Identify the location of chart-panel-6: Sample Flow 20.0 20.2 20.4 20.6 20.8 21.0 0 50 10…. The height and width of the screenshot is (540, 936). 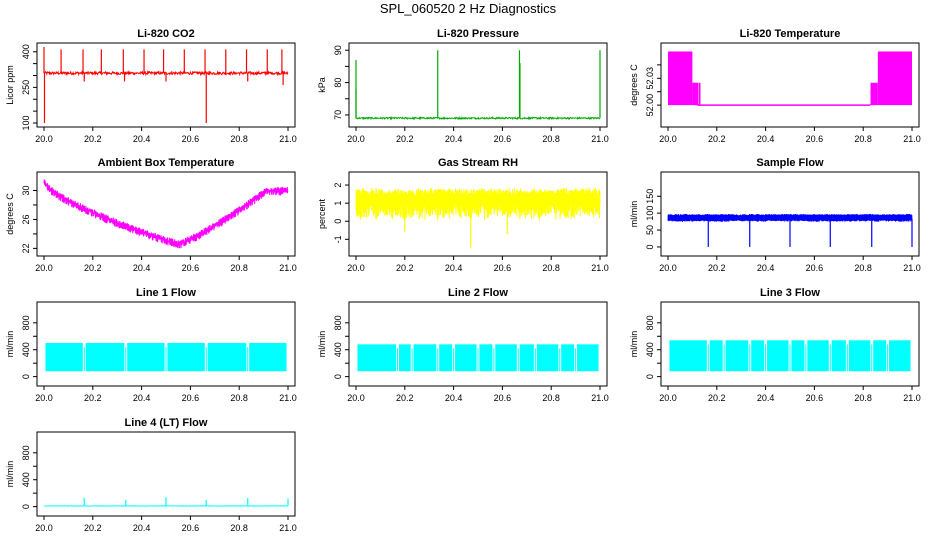
(775, 215).